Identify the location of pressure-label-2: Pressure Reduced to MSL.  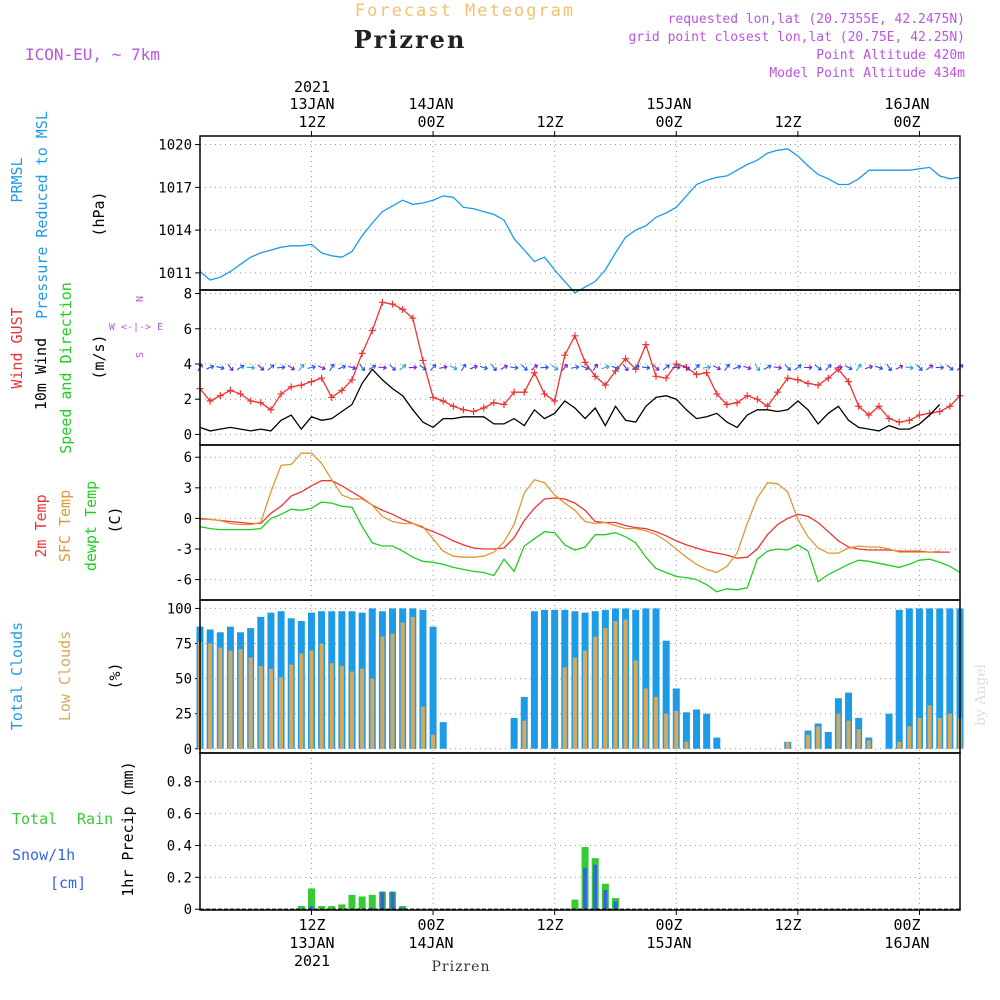
(42, 215).